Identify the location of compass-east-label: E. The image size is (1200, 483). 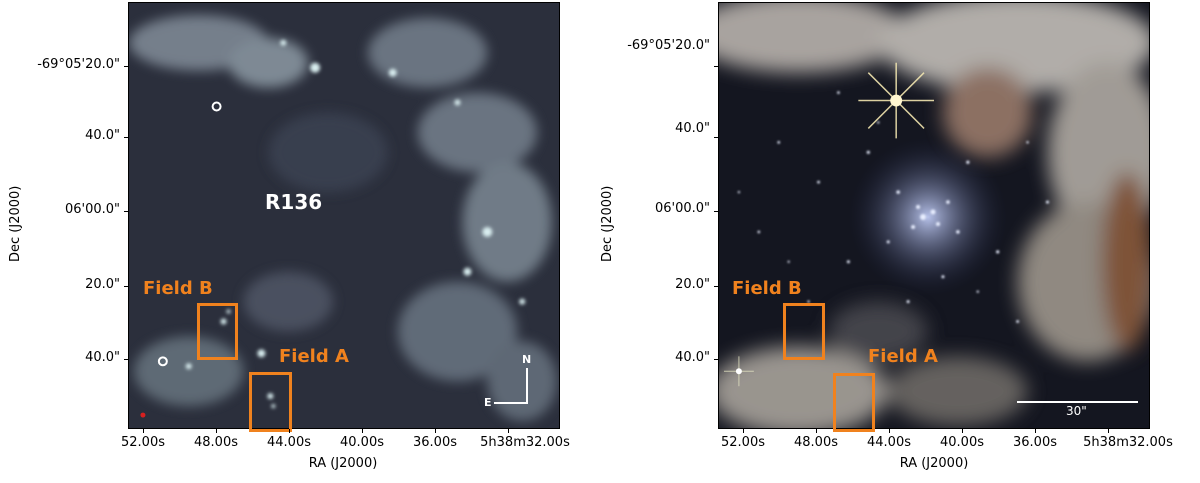
(488, 402).